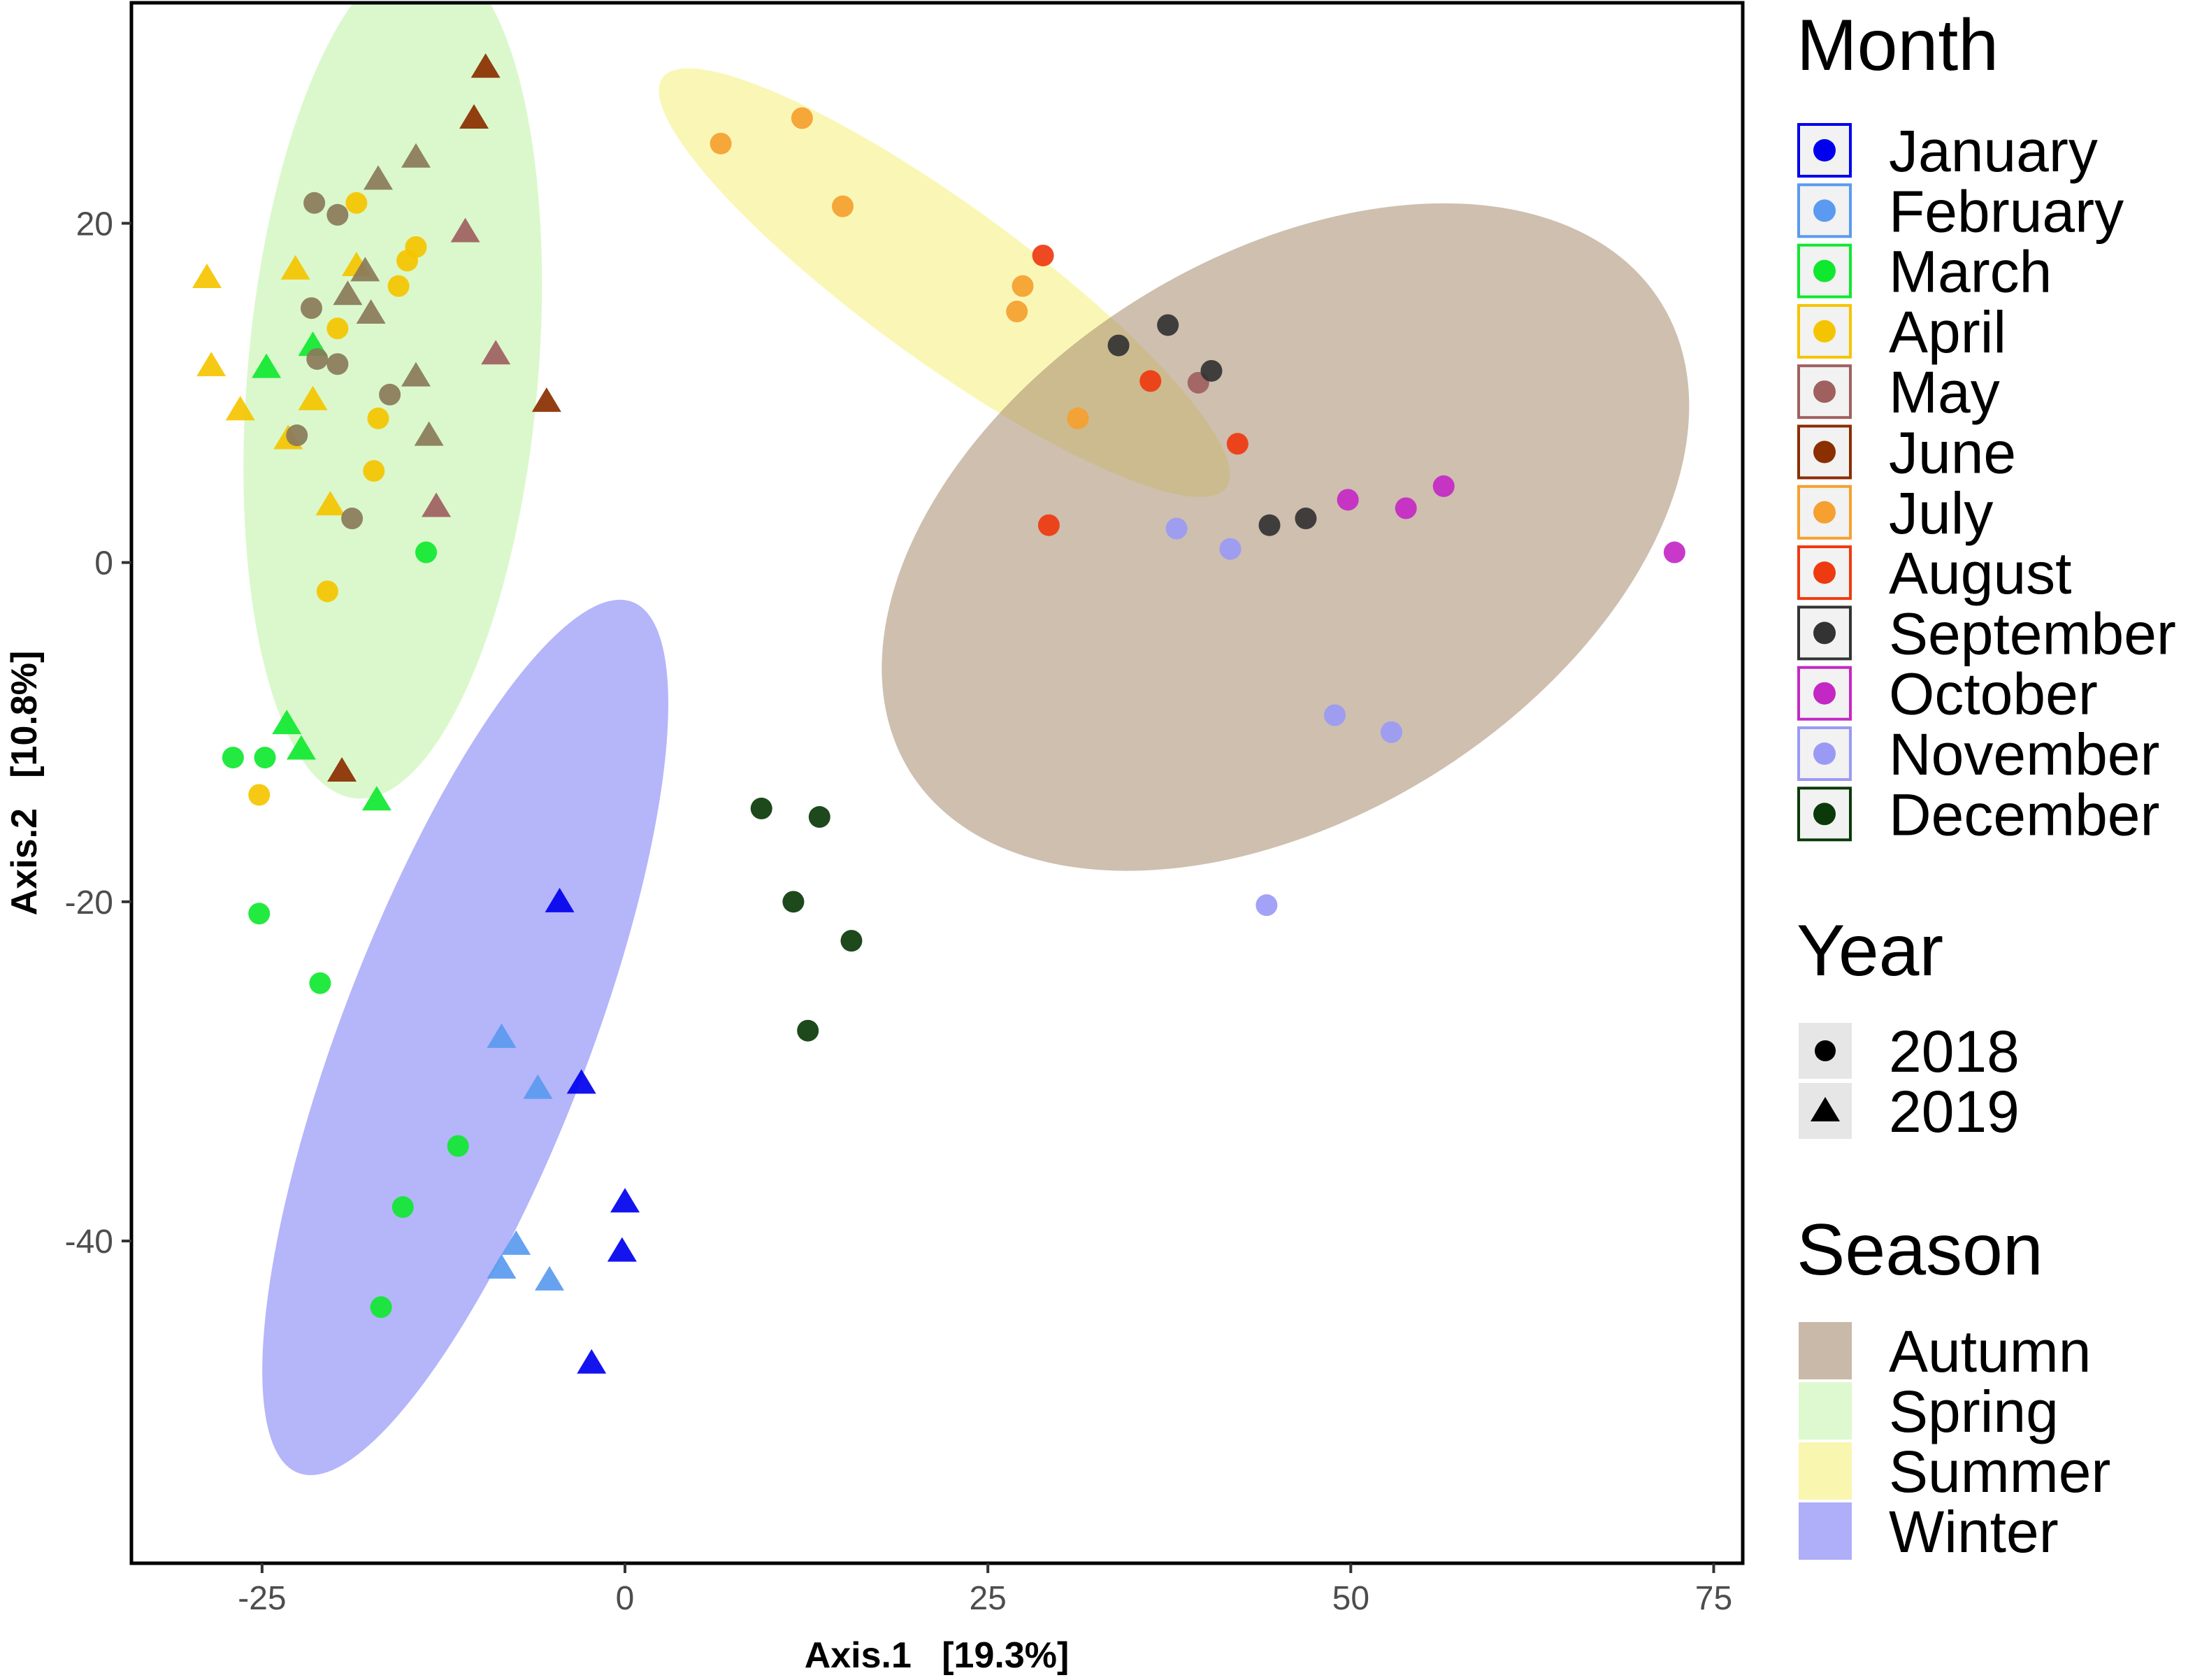  What do you see at coordinates (1941, 513) in the screenshot?
I see `legend-month-label: July` at bounding box center [1941, 513].